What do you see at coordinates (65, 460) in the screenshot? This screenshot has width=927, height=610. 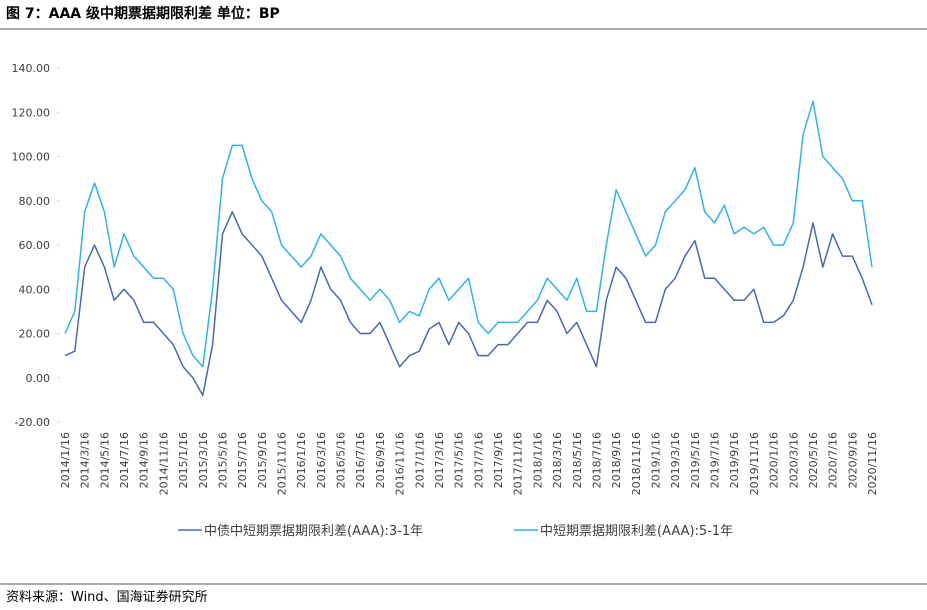 I see `x-tick-label: 2014/1/16` at bounding box center [65, 460].